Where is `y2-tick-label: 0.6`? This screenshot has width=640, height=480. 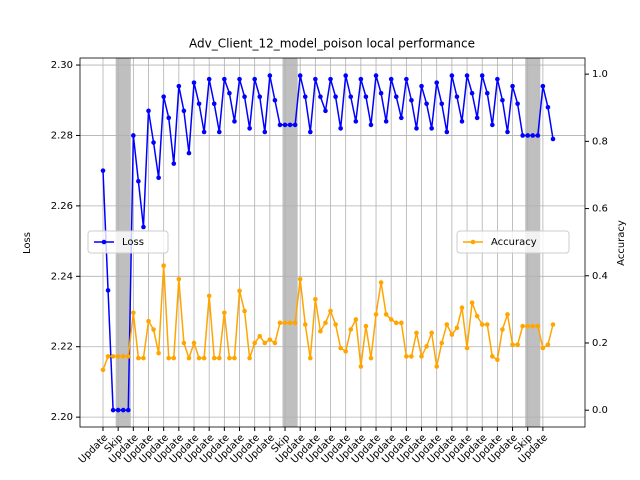 y2-tick-label: 0.6 is located at coordinates (600, 209).